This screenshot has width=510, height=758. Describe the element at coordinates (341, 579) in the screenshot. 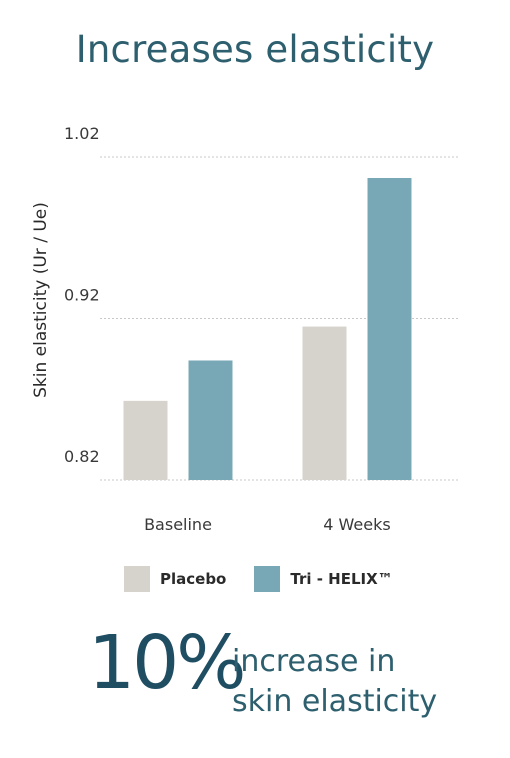

I see `legend-label-trihelix: Tri - HELIX™` at that location.